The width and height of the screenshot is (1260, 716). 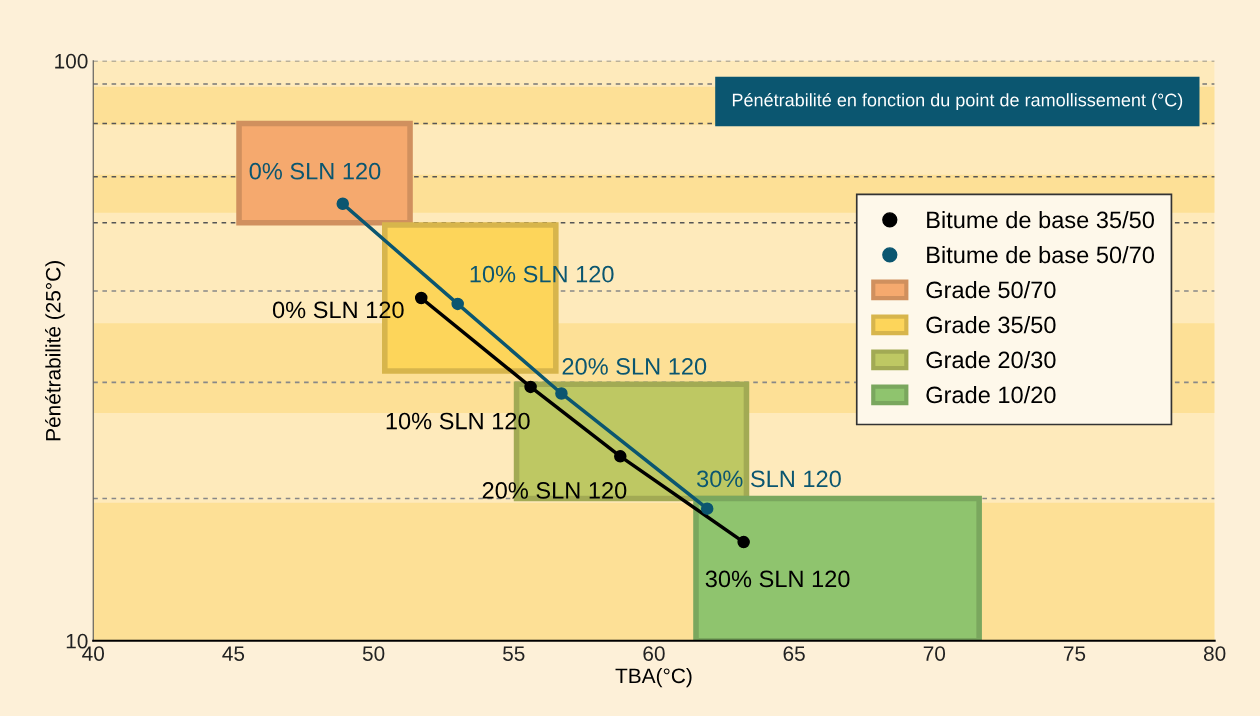 I want to click on legend-label: Bitume de base 50/70, so click(x=1040, y=254).